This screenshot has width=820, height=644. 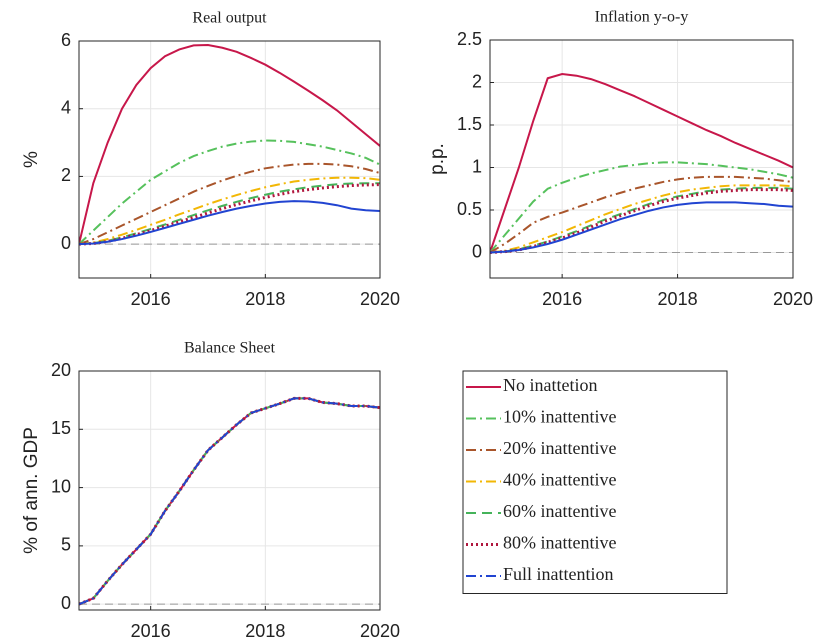 What do you see at coordinates (469, 209) in the screenshot?
I see `y-tick-label: 0.5` at bounding box center [469, 209].